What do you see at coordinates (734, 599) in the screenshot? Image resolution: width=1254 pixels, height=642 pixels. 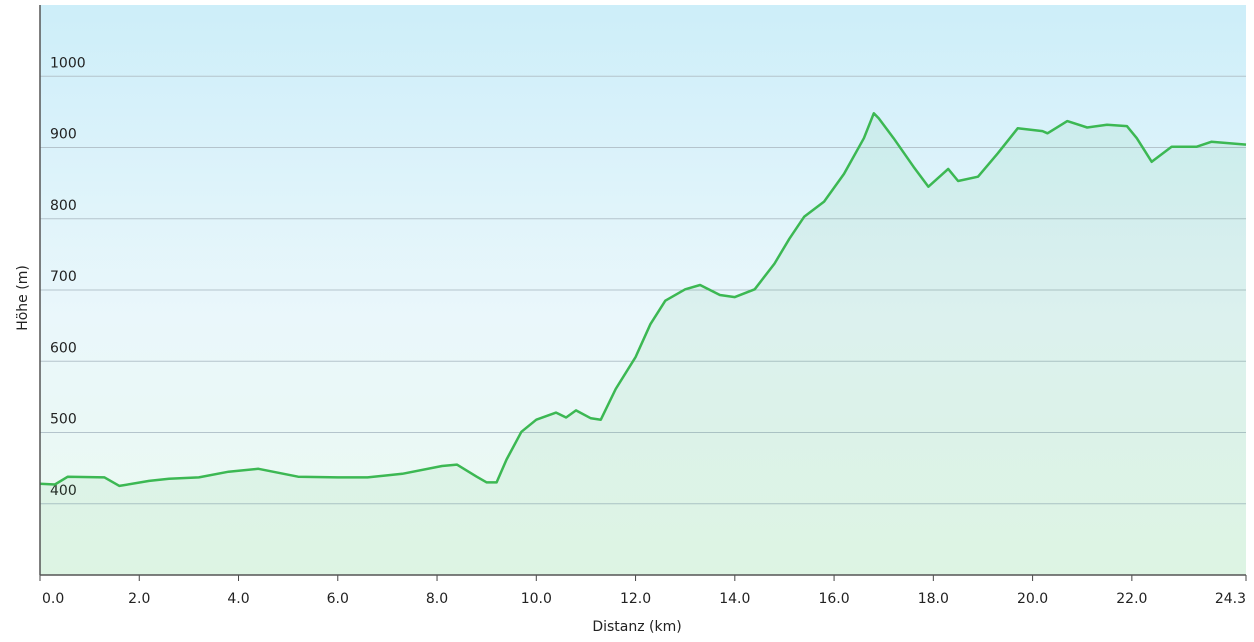 I see `x-tick-label: 14.0` at bounding box center [734, 599].